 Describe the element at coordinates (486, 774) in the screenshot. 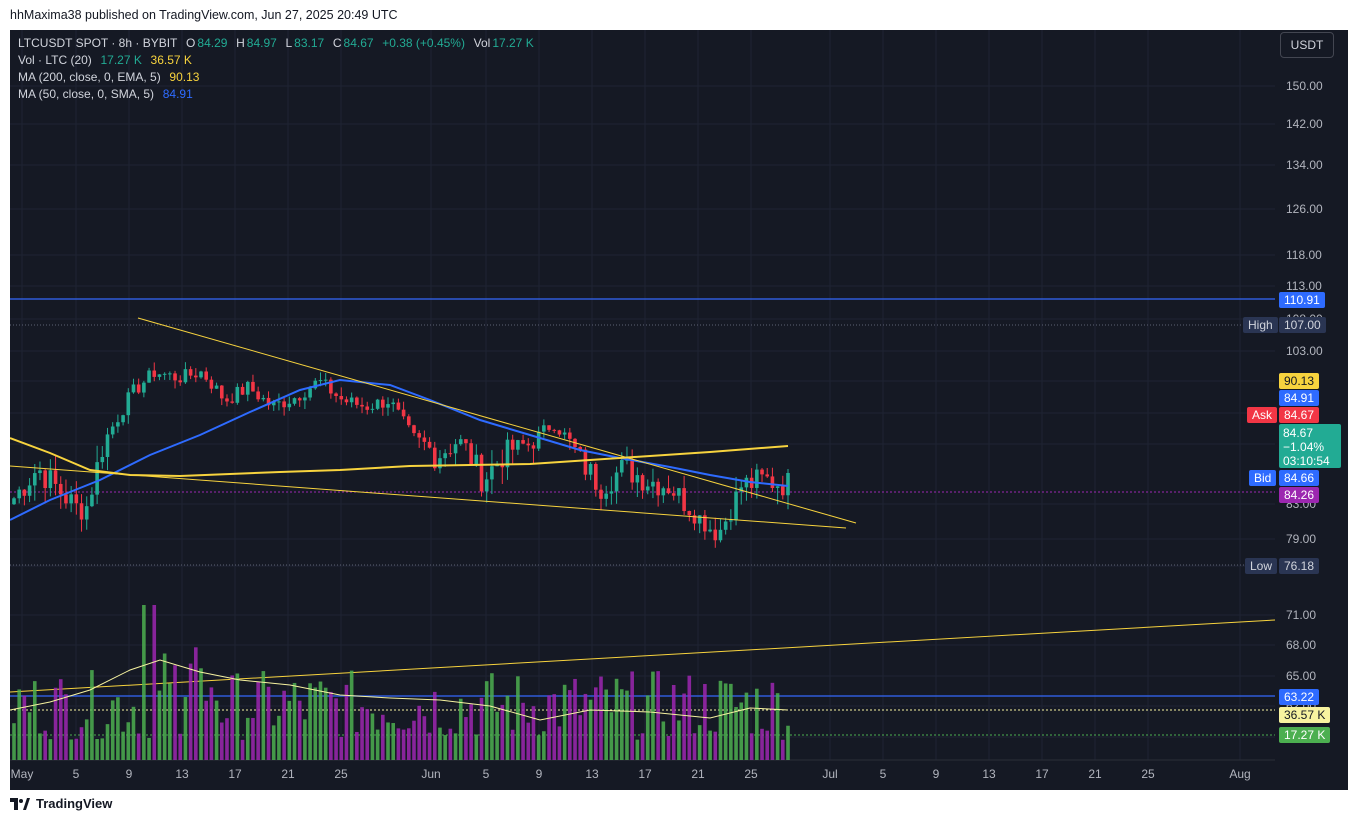

I see `x-tick-label: 5` at that location.